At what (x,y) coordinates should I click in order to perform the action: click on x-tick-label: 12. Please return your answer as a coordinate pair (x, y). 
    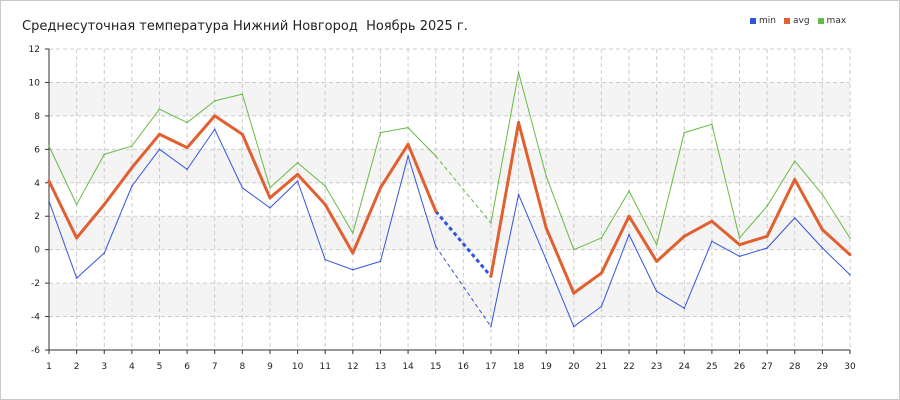
    Looking at the image, I should click on (352, 367).